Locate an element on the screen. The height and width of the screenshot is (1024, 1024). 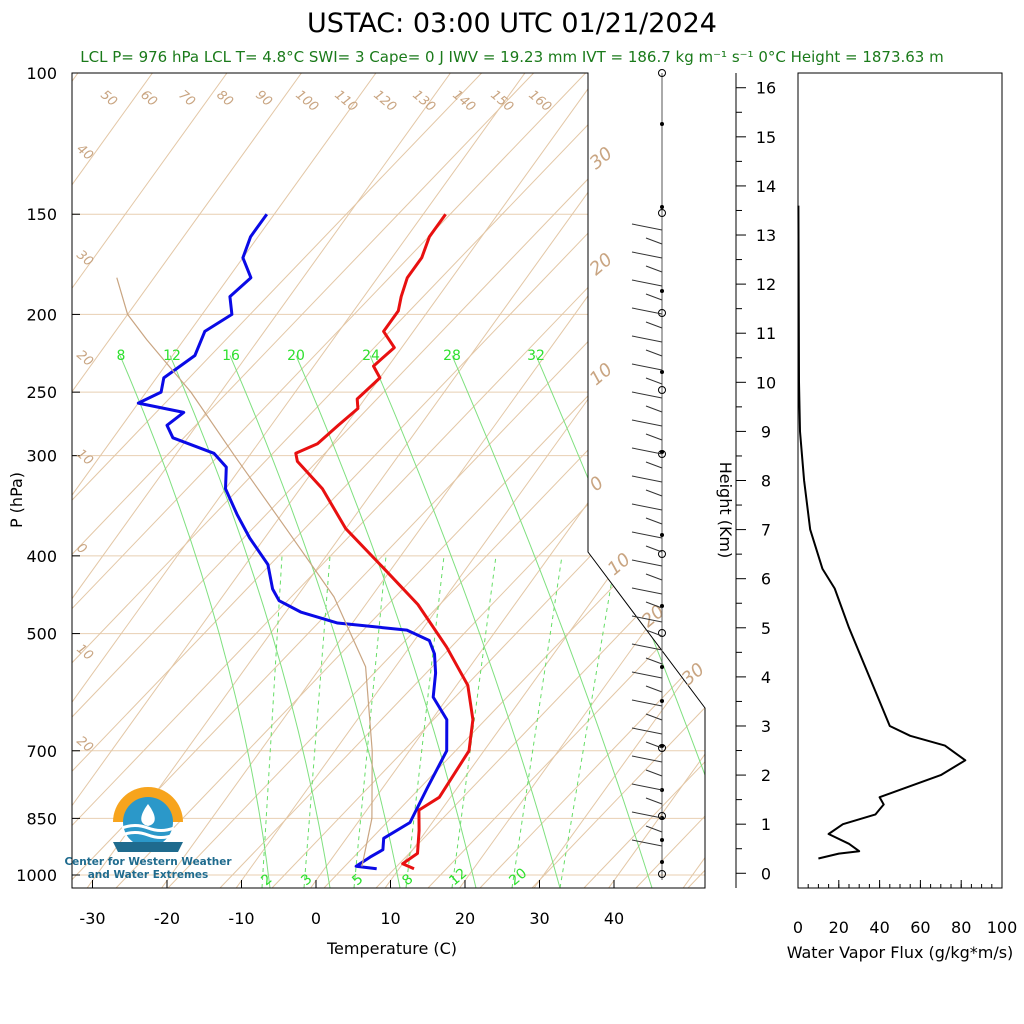
moist-adiabat-label: 20 is located at coordinates (84, 745).